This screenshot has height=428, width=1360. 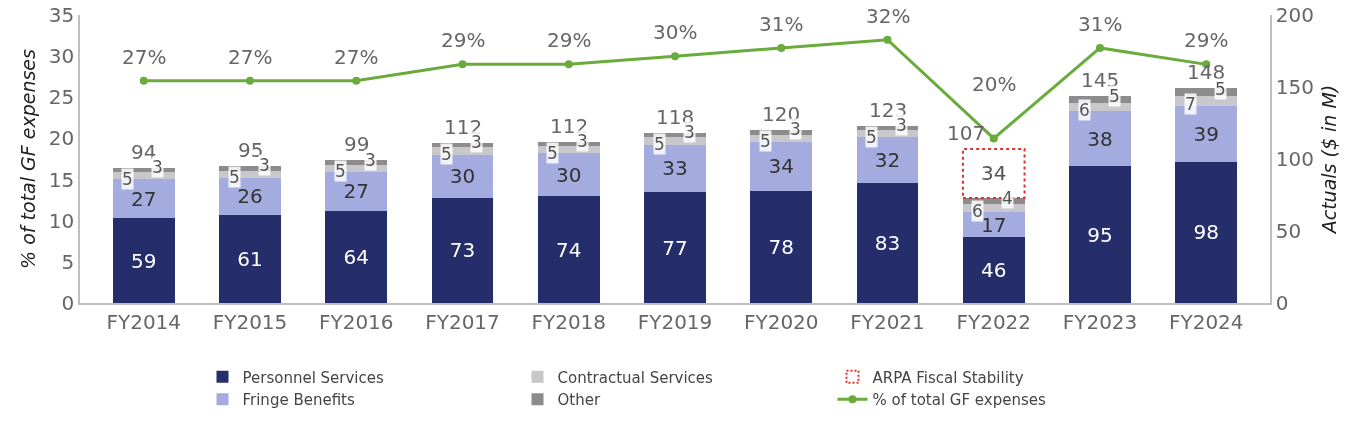 What do you see at coordinates (61, 56) in the screenshot?
I see `y-tick-label: 30` at bounding box center [61, 56].